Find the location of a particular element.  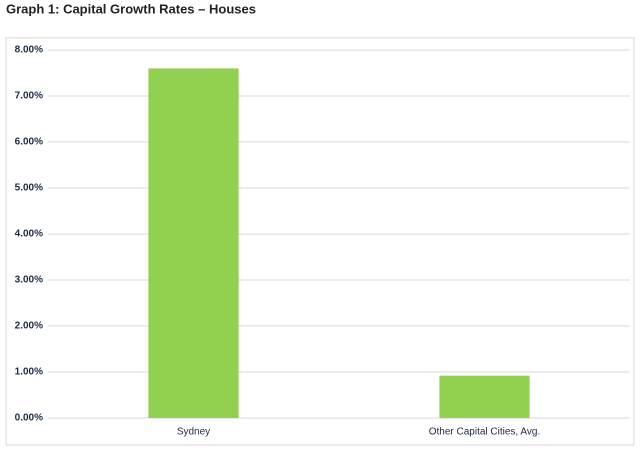

y-tick-label: 0.00% is located at coordinates (29, 418).